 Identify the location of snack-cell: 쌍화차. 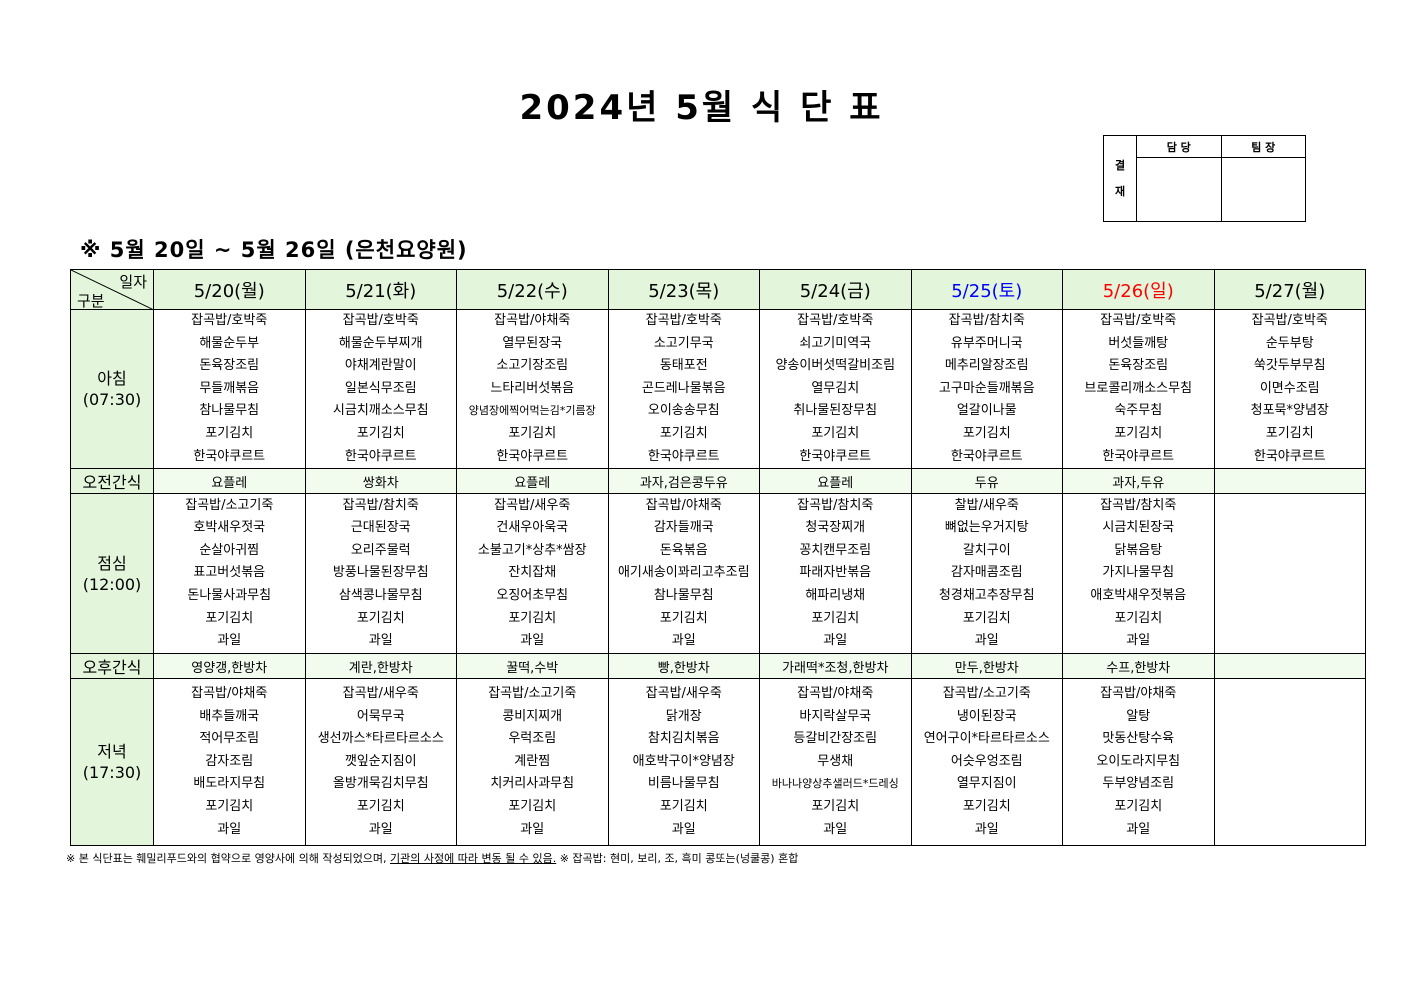
(380, 481).